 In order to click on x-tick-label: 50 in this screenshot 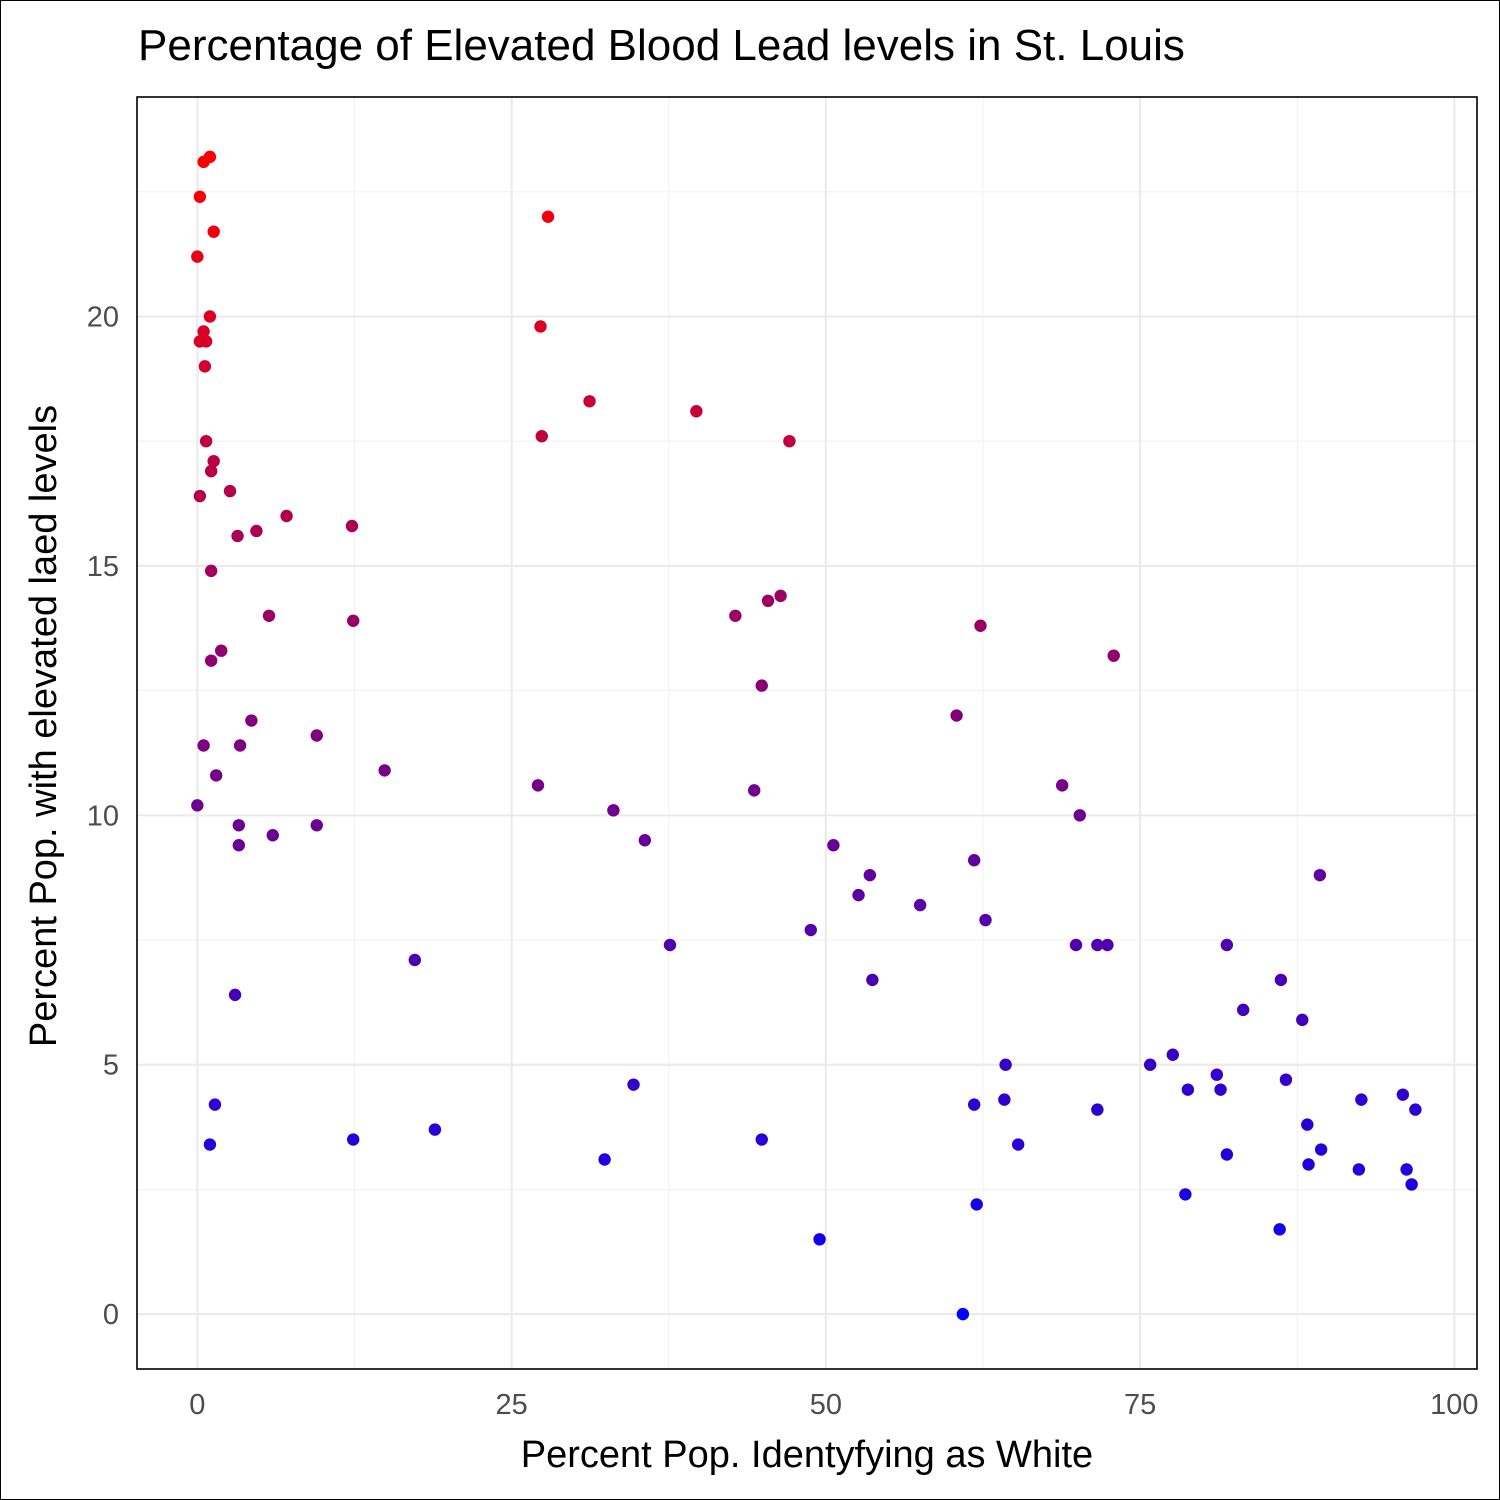, I will do `click(826, 1405)`.